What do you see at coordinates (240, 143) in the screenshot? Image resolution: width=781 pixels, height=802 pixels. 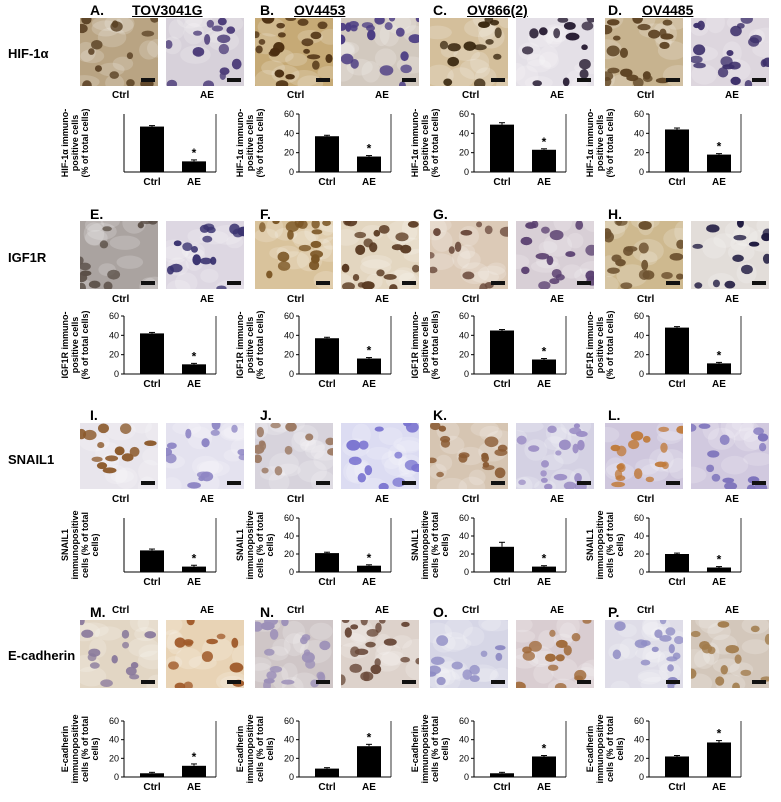 I see `y-axis-label: HIF-1α immuno-` at bounding box center [240, 143].